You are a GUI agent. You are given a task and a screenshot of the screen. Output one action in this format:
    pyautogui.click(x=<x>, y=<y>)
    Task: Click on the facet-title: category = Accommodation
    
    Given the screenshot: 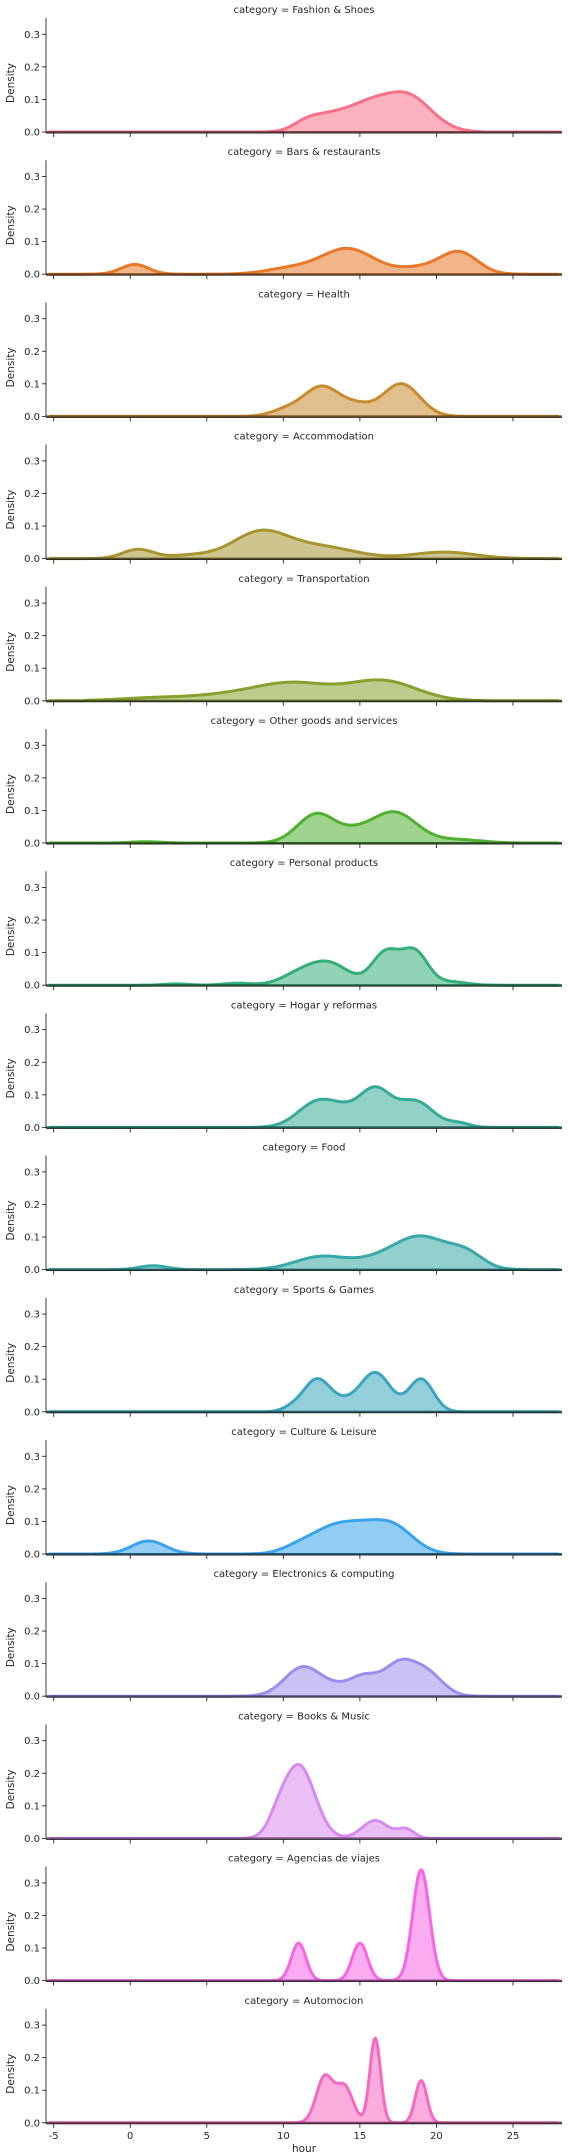 What is the action you would take?
    pyautogui.click(x=304, y=437)
    